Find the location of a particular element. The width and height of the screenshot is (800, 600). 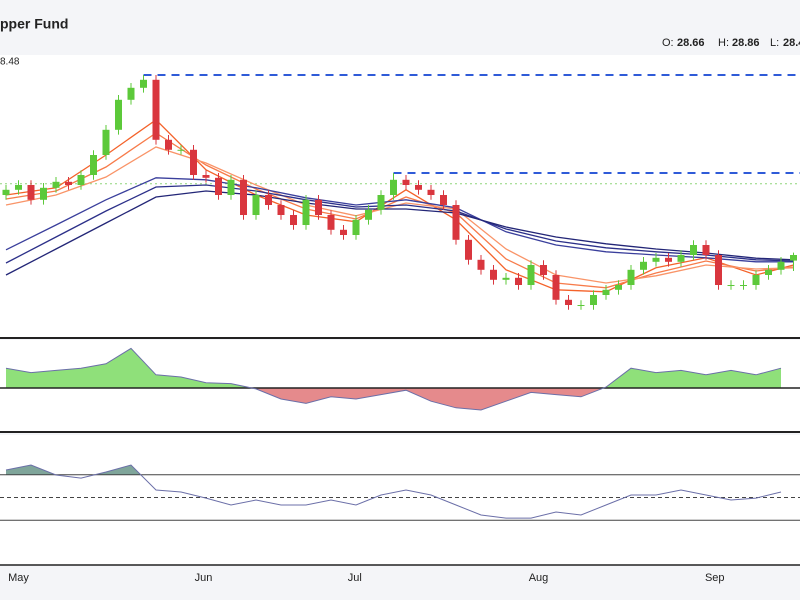

x-tick-label: Aug is located at coordinates (539, 578).